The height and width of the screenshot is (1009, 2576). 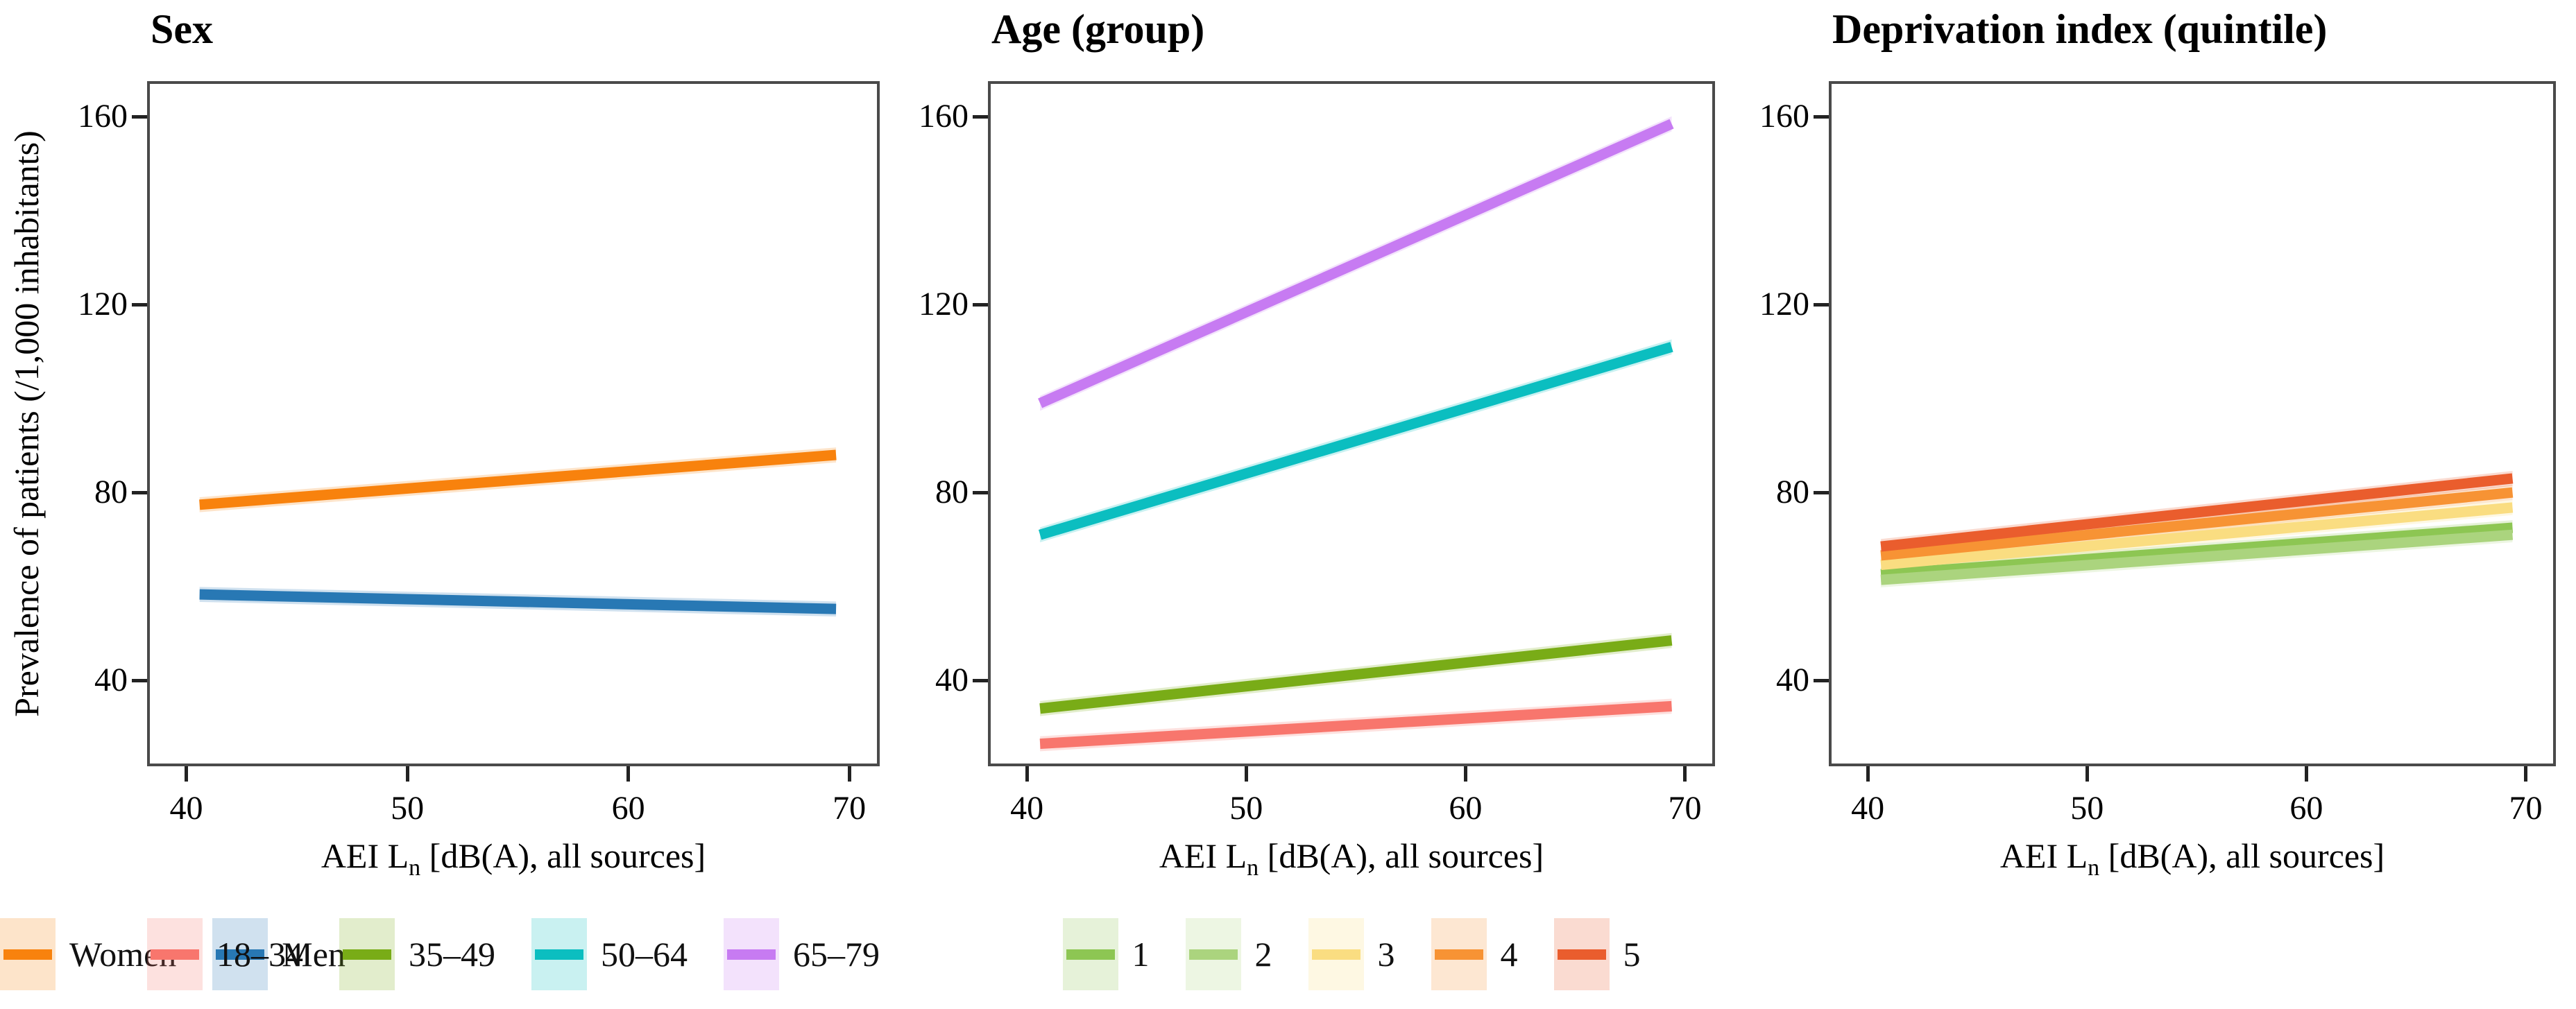 I want to click on x-axis-title-suffix: [dB(A), all sources], so click(x=563, y=855).